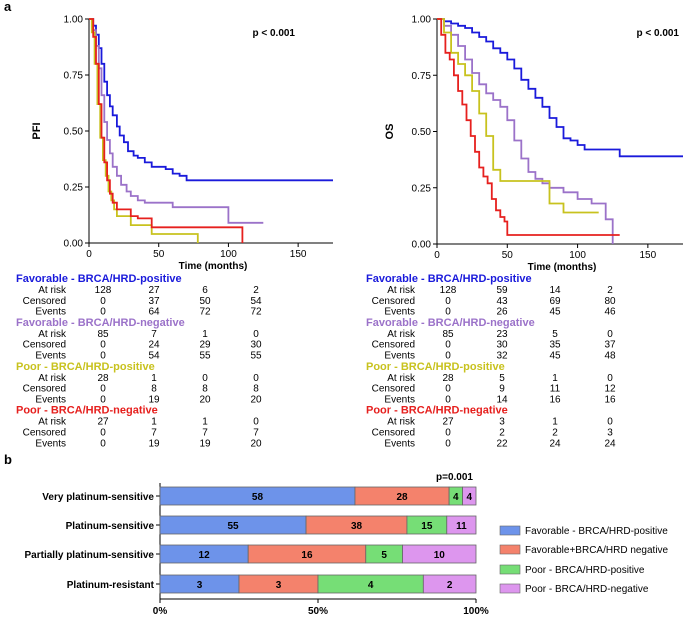  Describe the element at coordinates (110, 526) in the screenshot. I see `bar-category-label: Platinum-sensitive` at that location.